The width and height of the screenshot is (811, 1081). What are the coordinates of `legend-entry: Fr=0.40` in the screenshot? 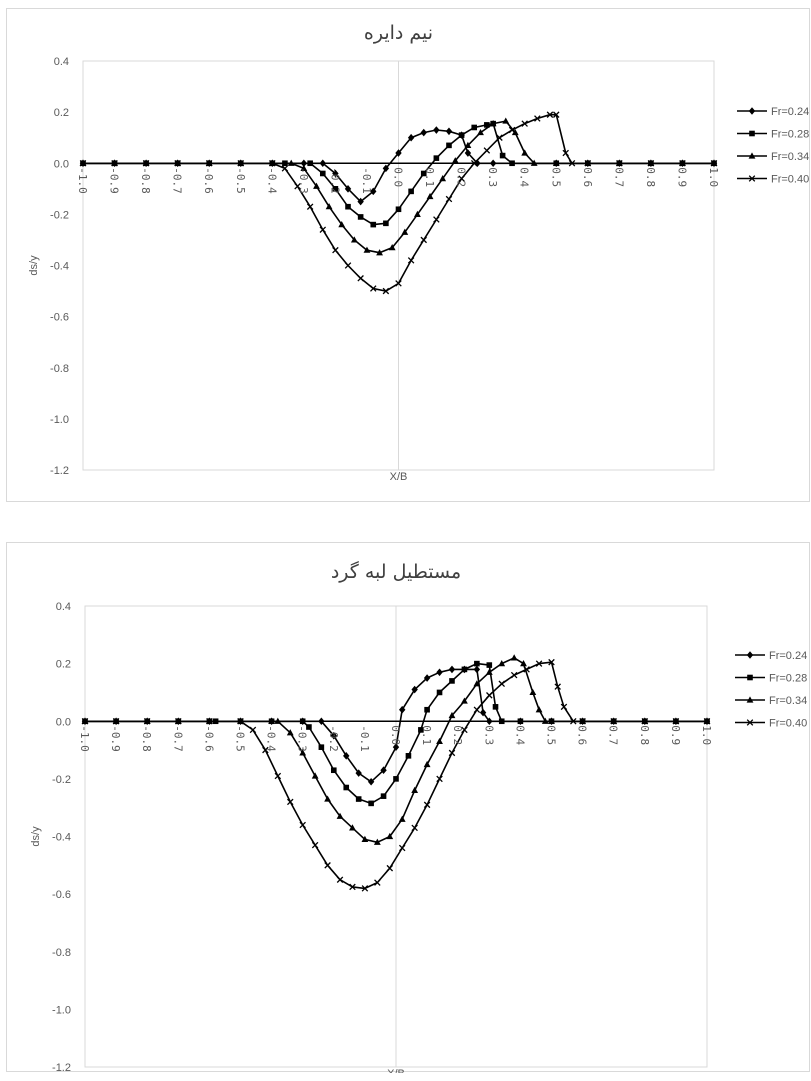 It's located at (771, 724).